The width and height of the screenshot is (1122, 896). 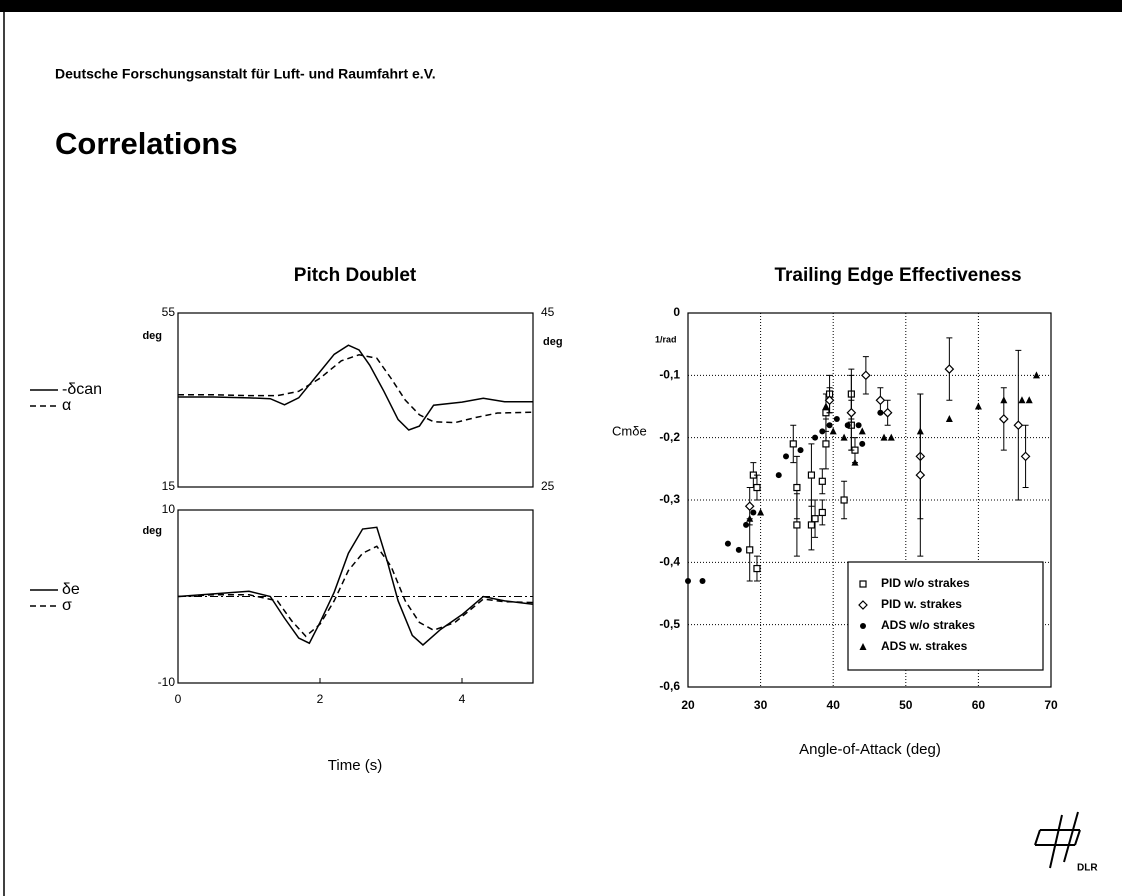 I want to click on y2-tick-label: 45, so click(x=548, y=312).